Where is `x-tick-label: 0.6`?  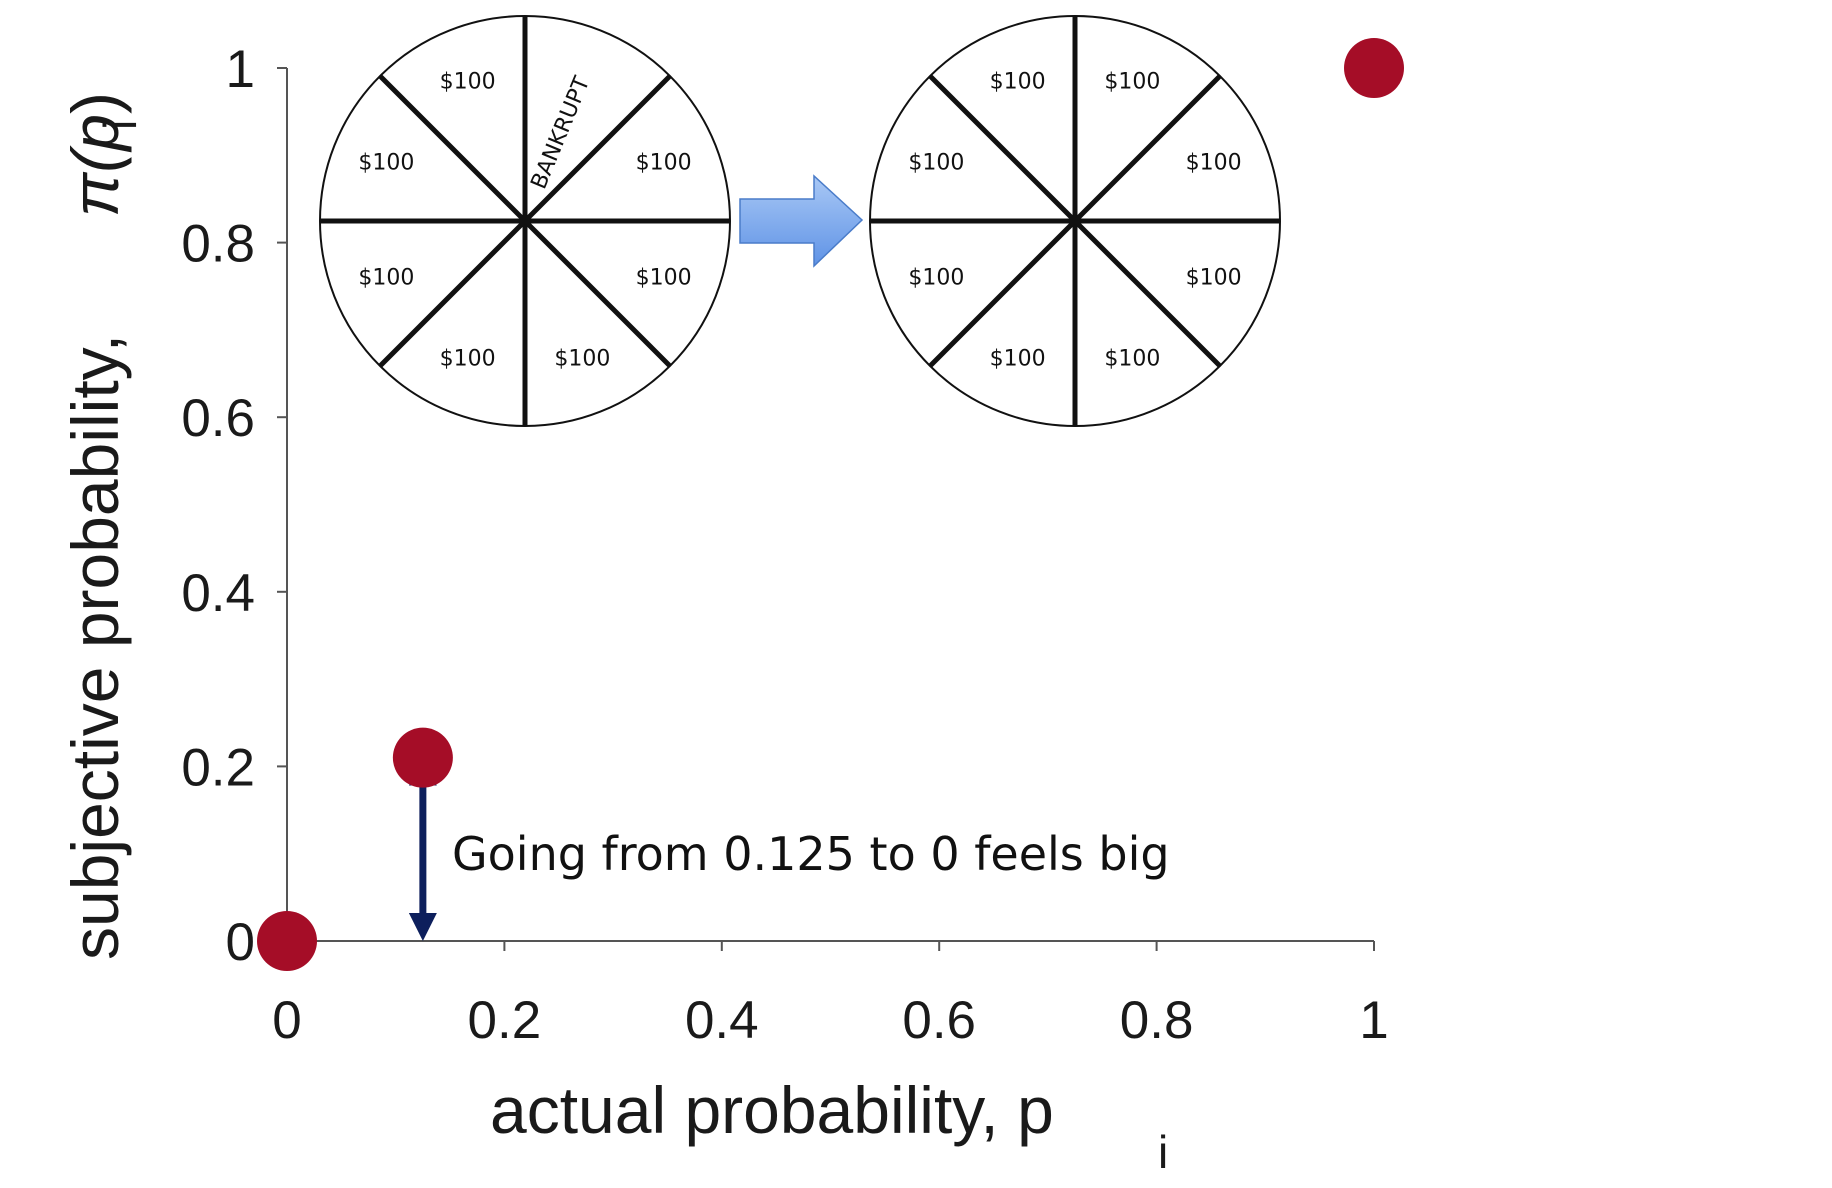 x-tick-label: 0.6 is located at coordinates (939, 1020).